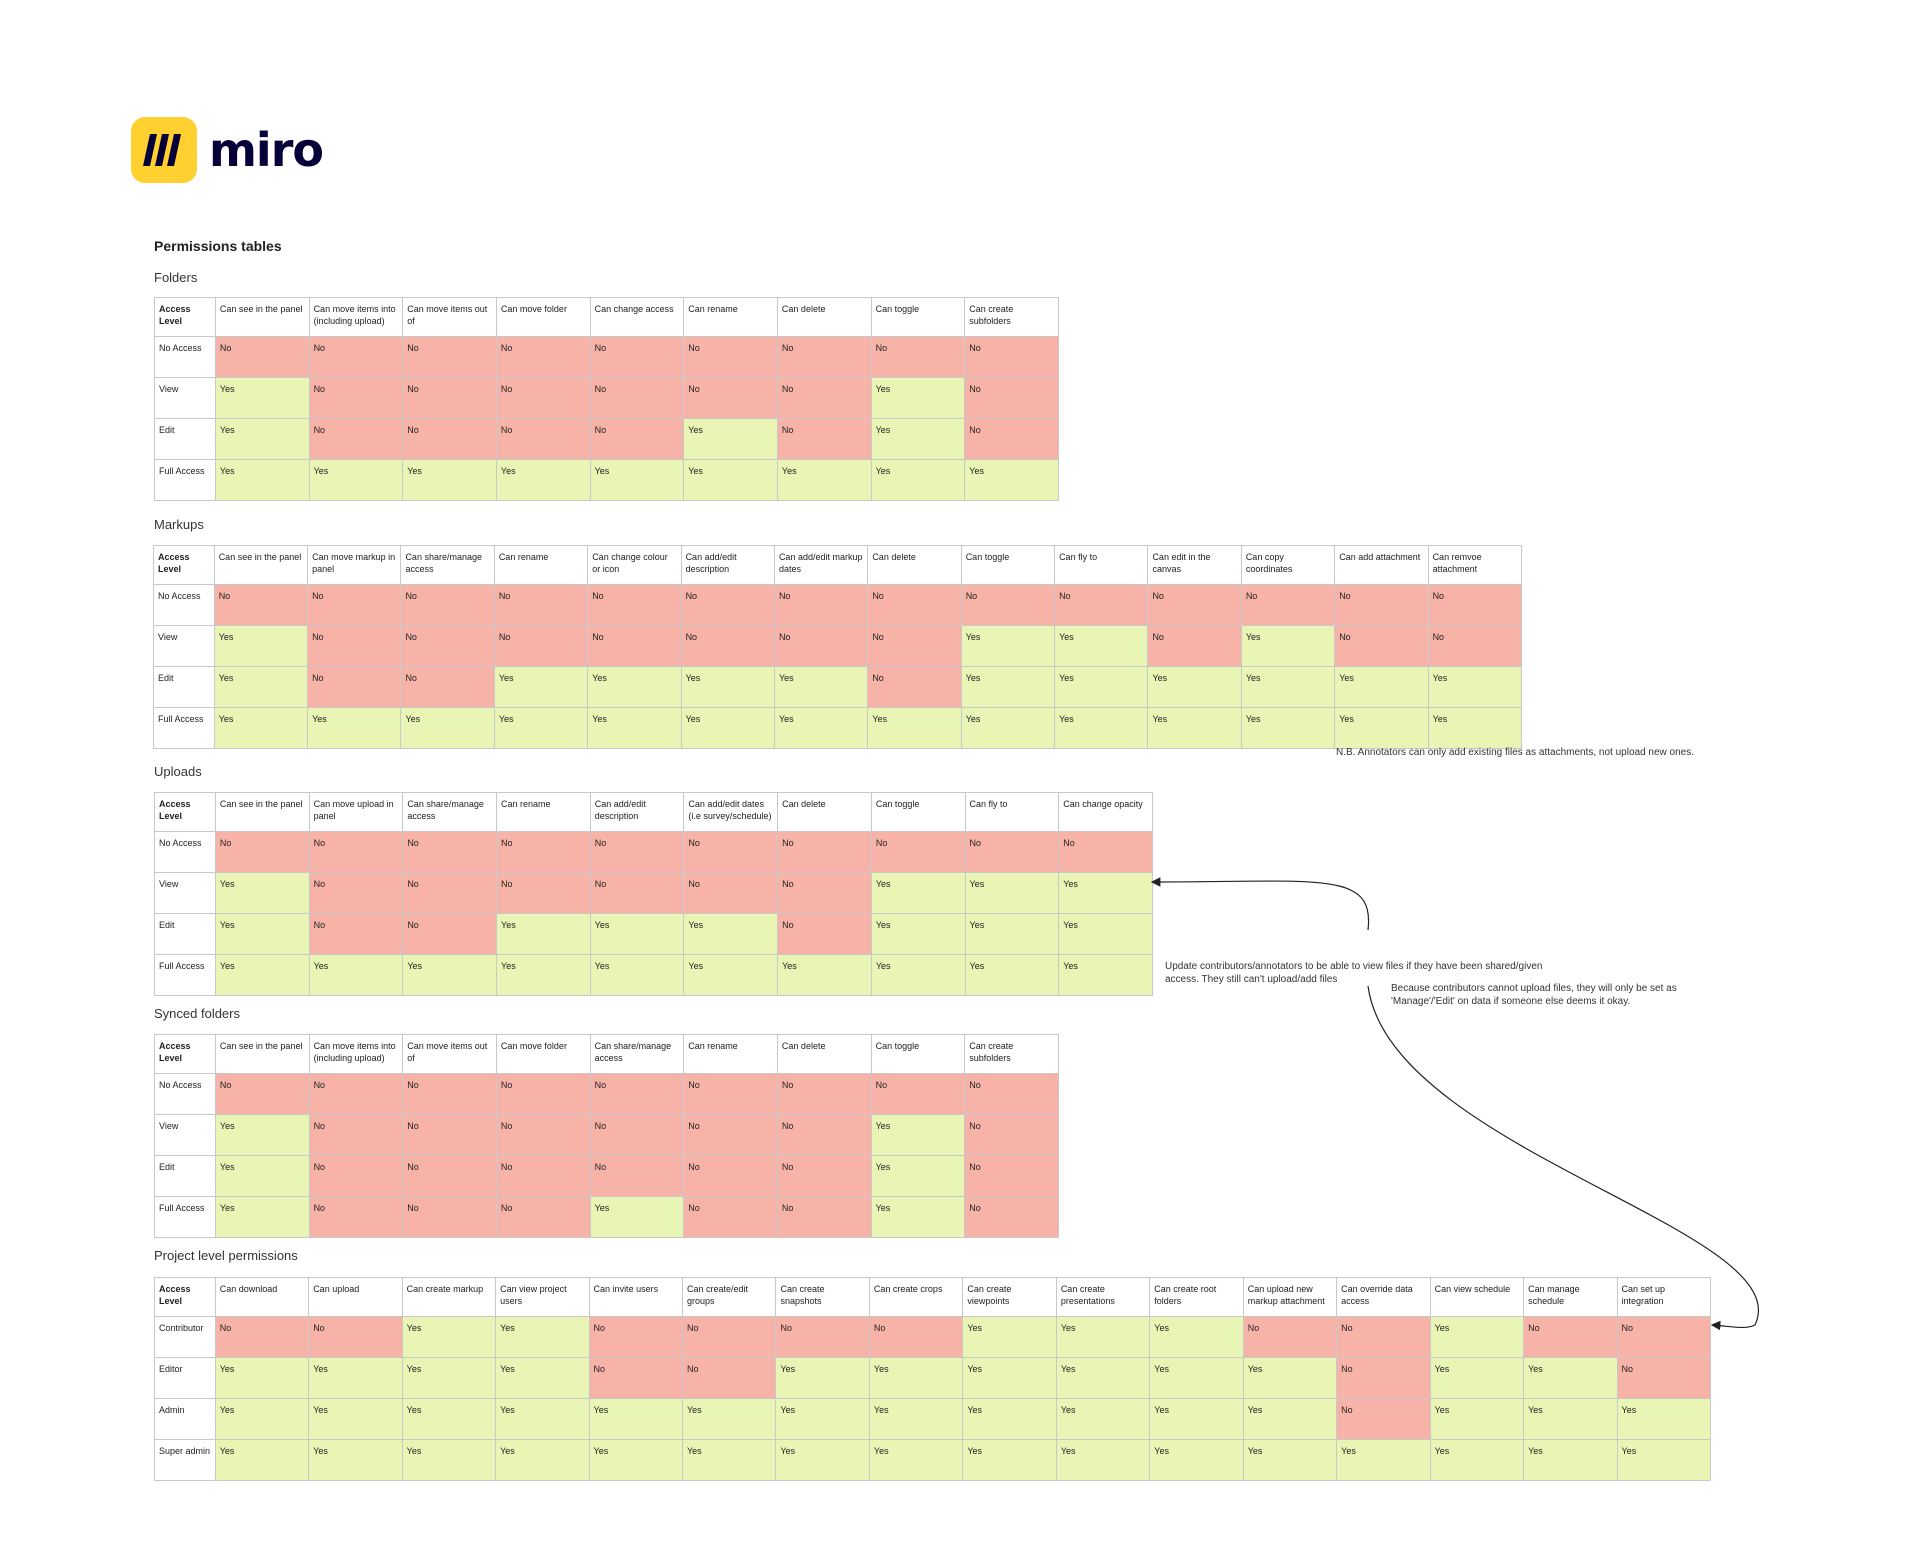 The height and width of the screenshot is (1567, 1920). Describe the element at coordinates (606, 357) in the screenshot. I see `table-row: No Access No No No No No No No No No` at that location.